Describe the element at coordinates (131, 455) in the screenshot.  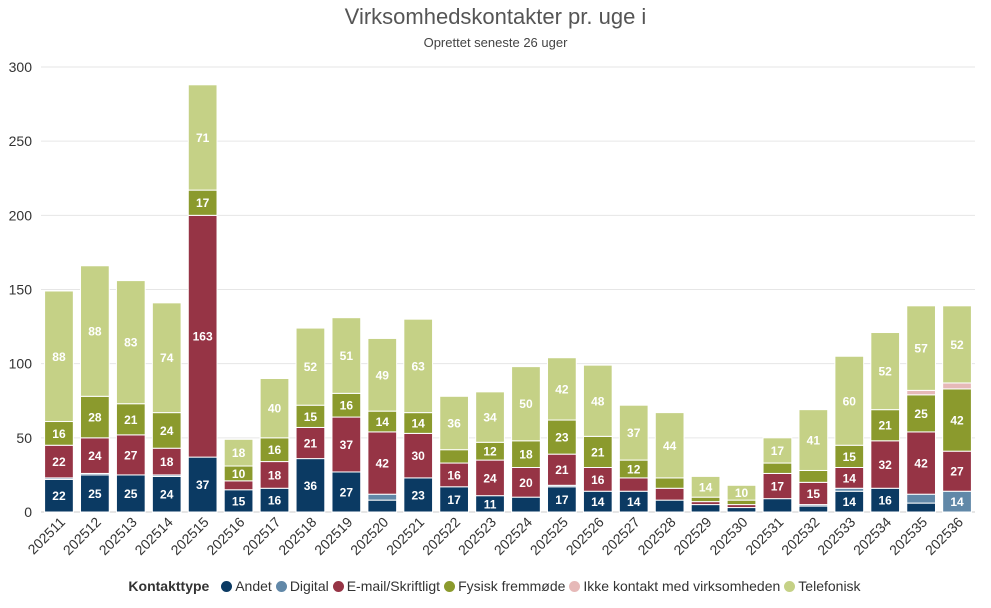
I see `data-label: 27` at that location.